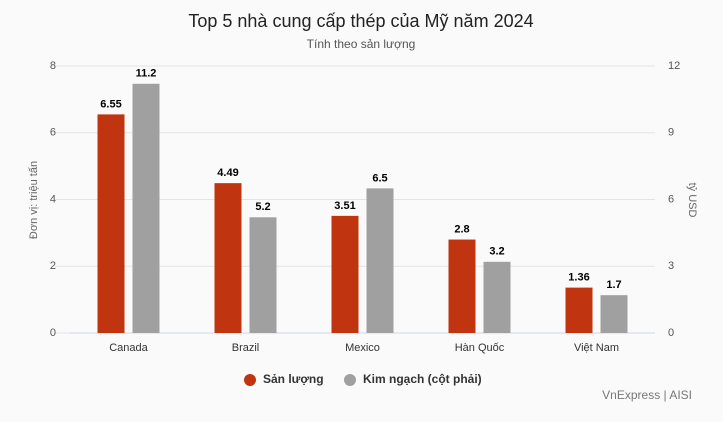  I want to click on data-label: 5.2, so click(262, 207).